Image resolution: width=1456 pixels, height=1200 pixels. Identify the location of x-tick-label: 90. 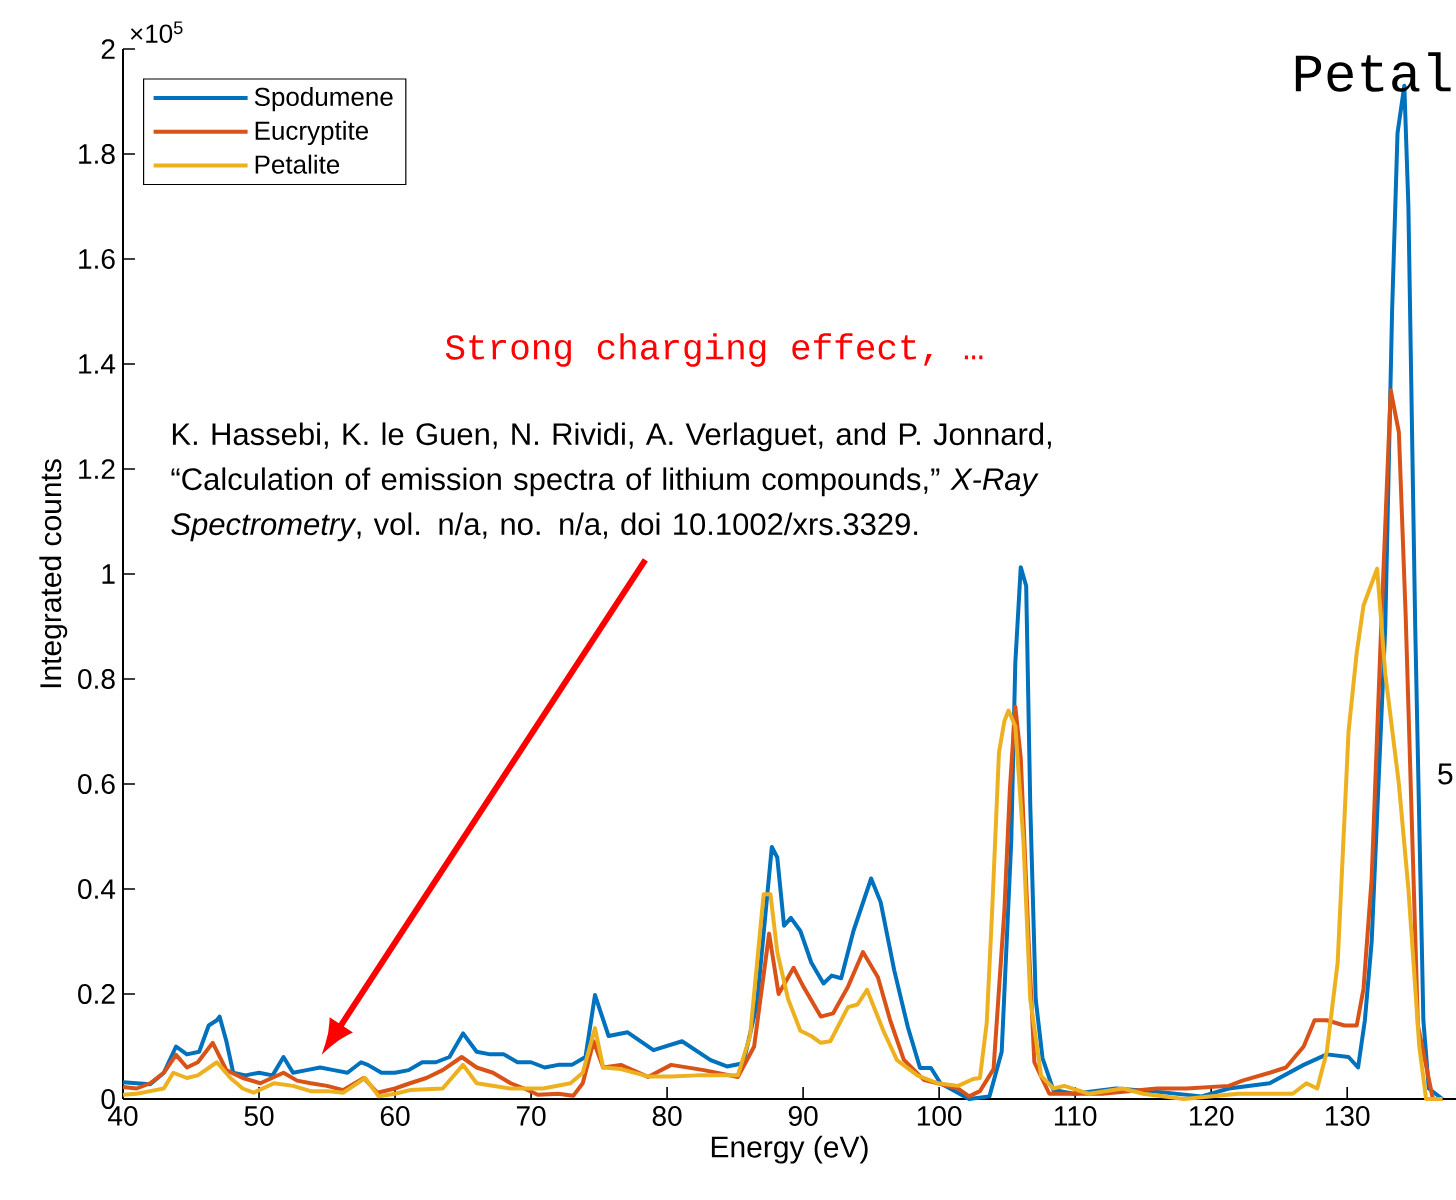
(803, 1116).